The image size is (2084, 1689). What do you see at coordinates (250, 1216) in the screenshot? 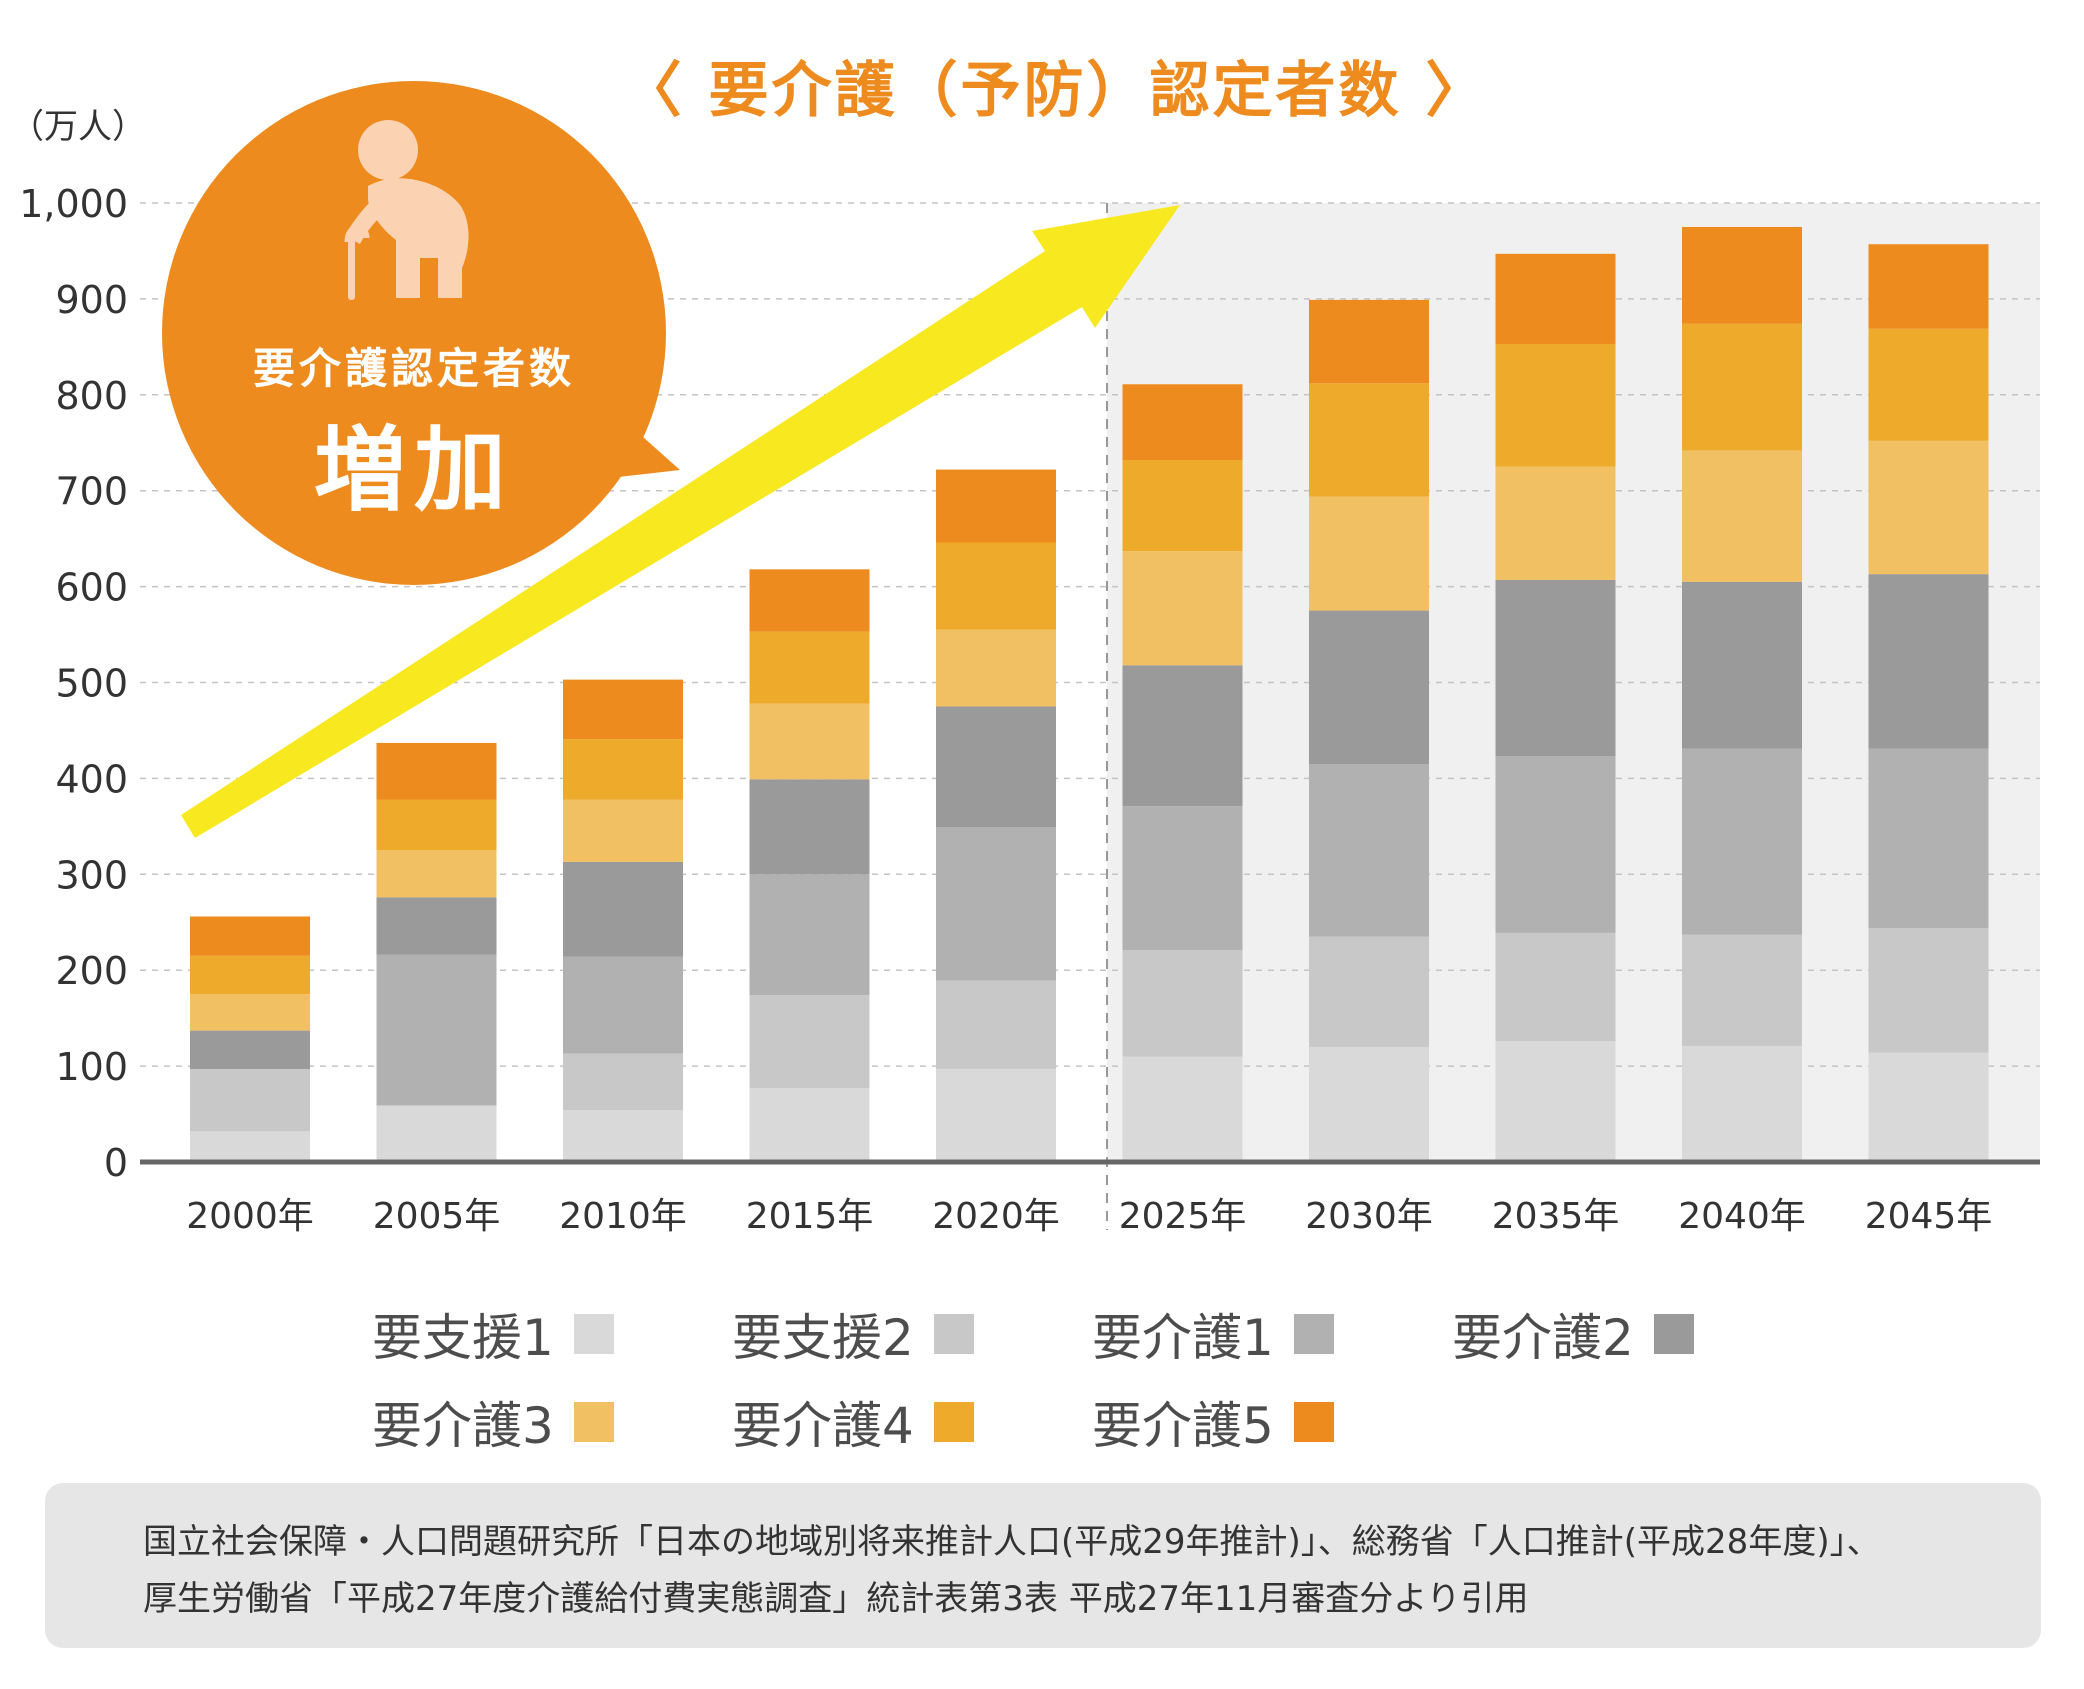
I see `x-tick-label: 2000年` at bounding box center [250, 1216].